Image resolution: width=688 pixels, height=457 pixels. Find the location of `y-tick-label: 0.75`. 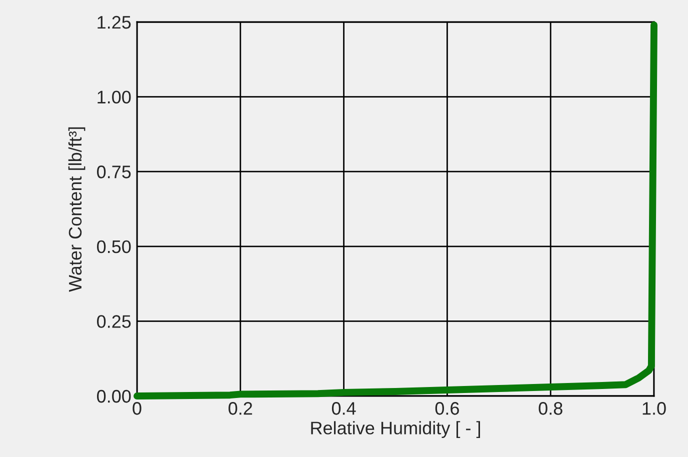

y-tick-label: 0.75 is located at coordinates (114, 172).